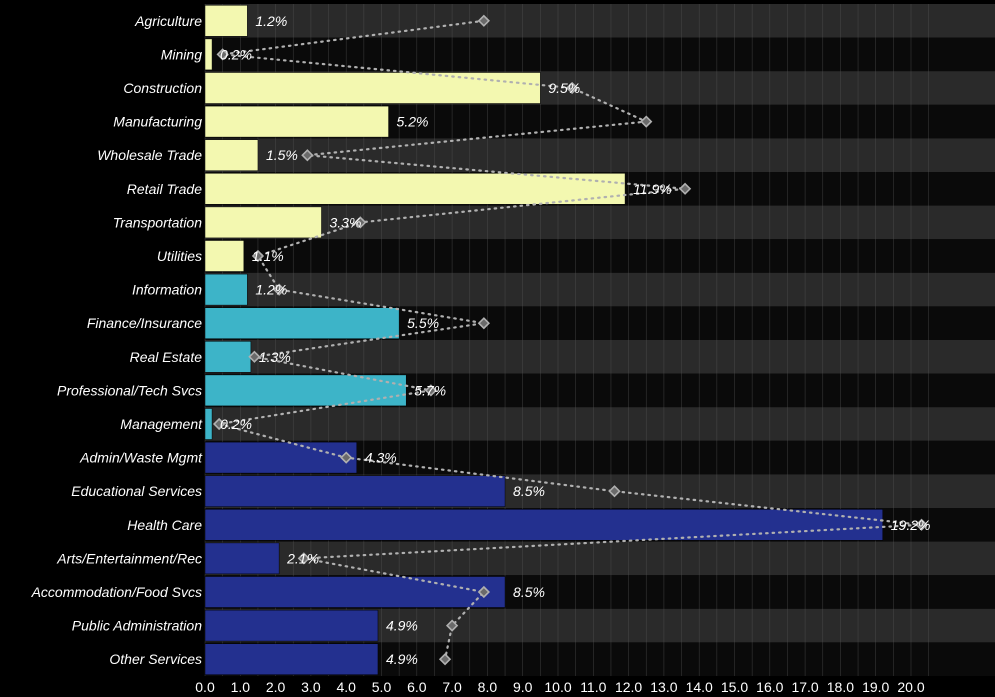  Describe the element at coordinates (529, 592) in the screenshot. I see `value-label: 8.5%` at that location.